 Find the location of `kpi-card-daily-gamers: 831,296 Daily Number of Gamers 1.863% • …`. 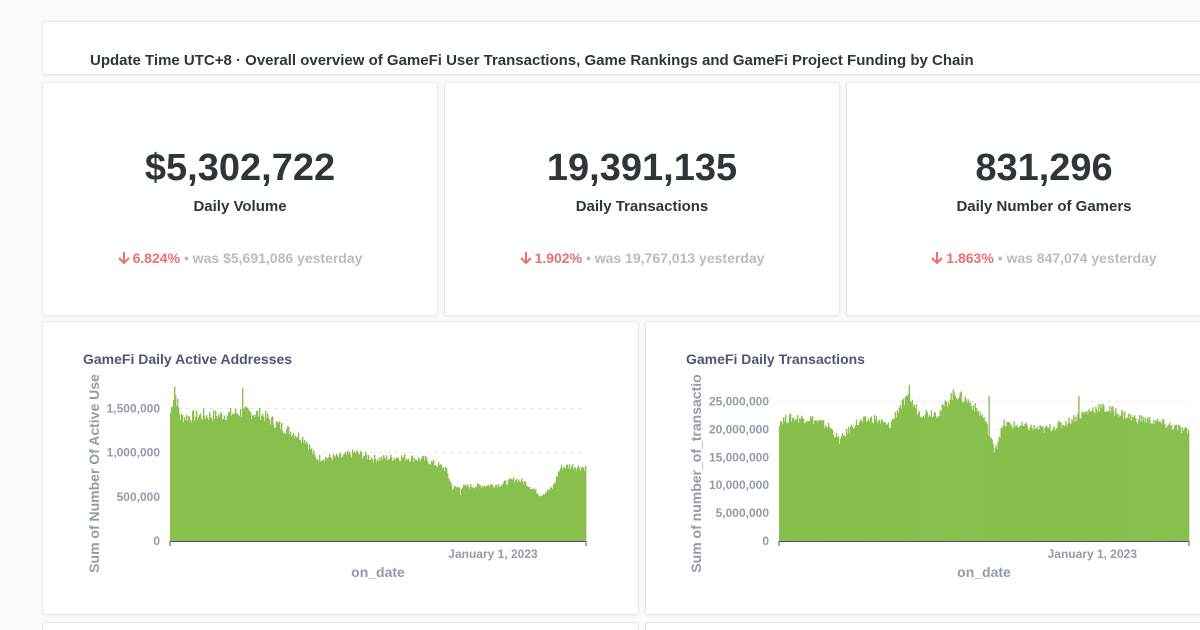

kpi-card-daily-gamers: 831,296 Daily Number of Gamers 1.863% • … is located at coordinates (1023, 199).